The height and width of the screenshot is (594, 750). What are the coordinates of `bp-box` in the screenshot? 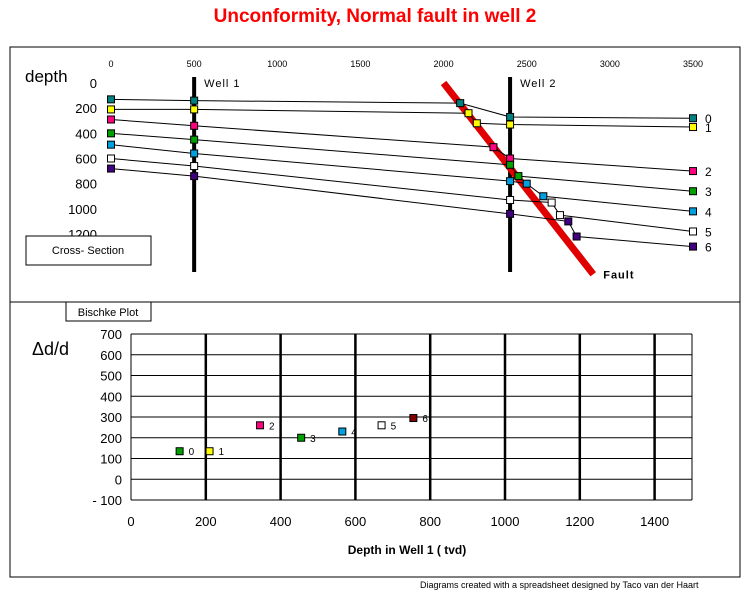 It's located at (108, 311).